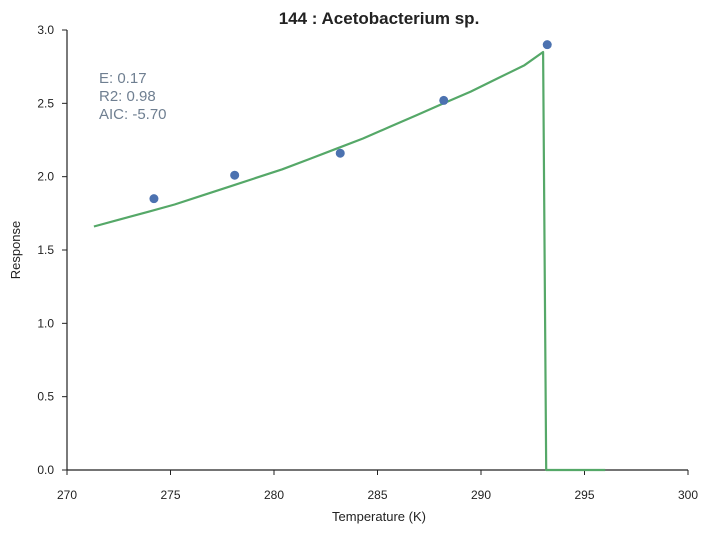 This screenshot has height=533, width=710. Describe the element at coordinates (15, 250) in the screenshot. I see `y-axis-label: Response` at that location.